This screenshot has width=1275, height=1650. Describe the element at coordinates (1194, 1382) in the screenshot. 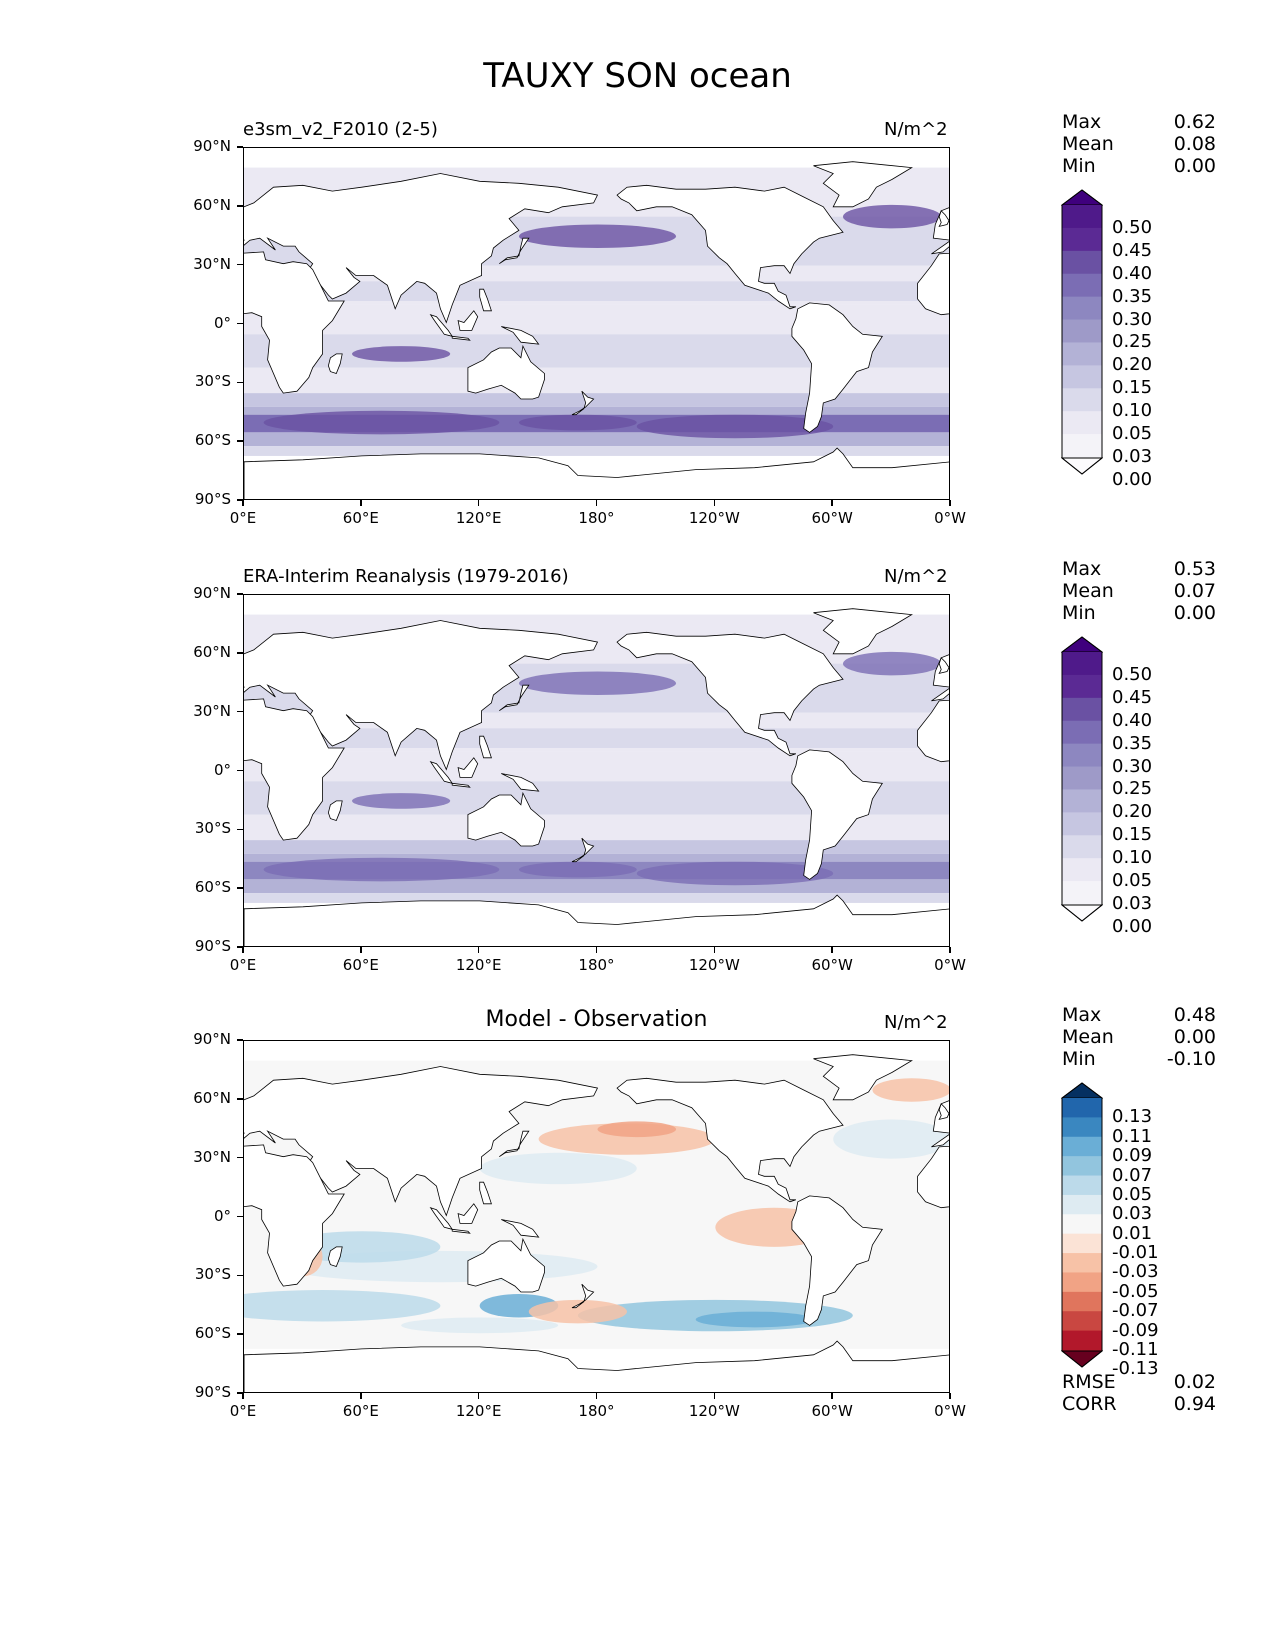

I see `stat-value: 0.02` at that location.